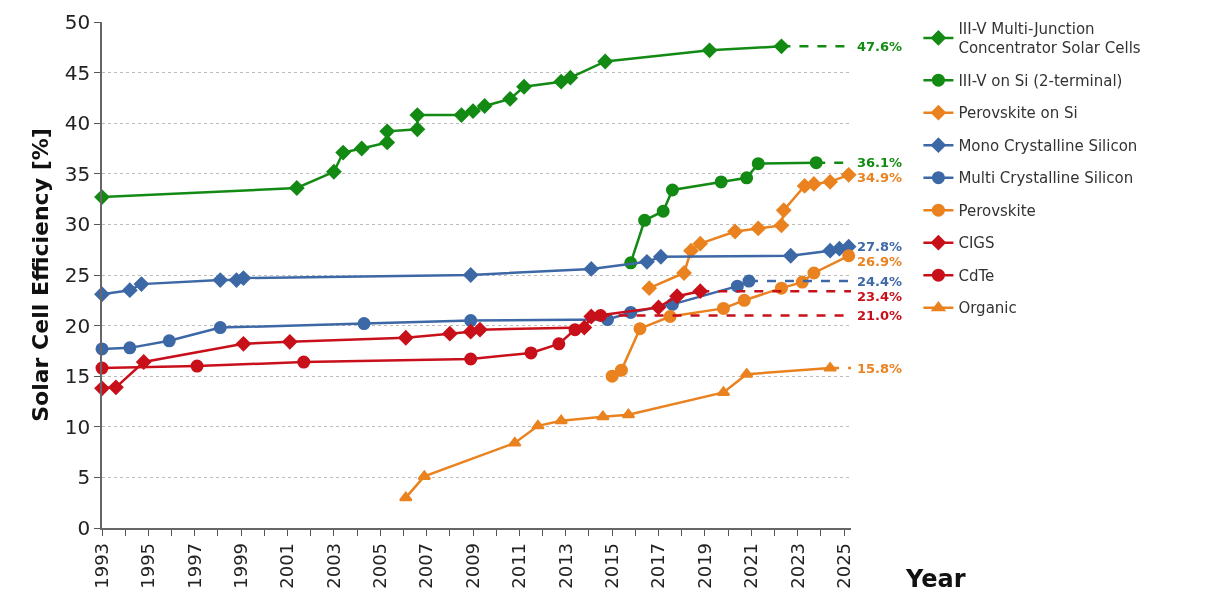 The height and width of the screenshot is (604, 1228). I want to click on data-label: 15.8%, so click(880, 368).